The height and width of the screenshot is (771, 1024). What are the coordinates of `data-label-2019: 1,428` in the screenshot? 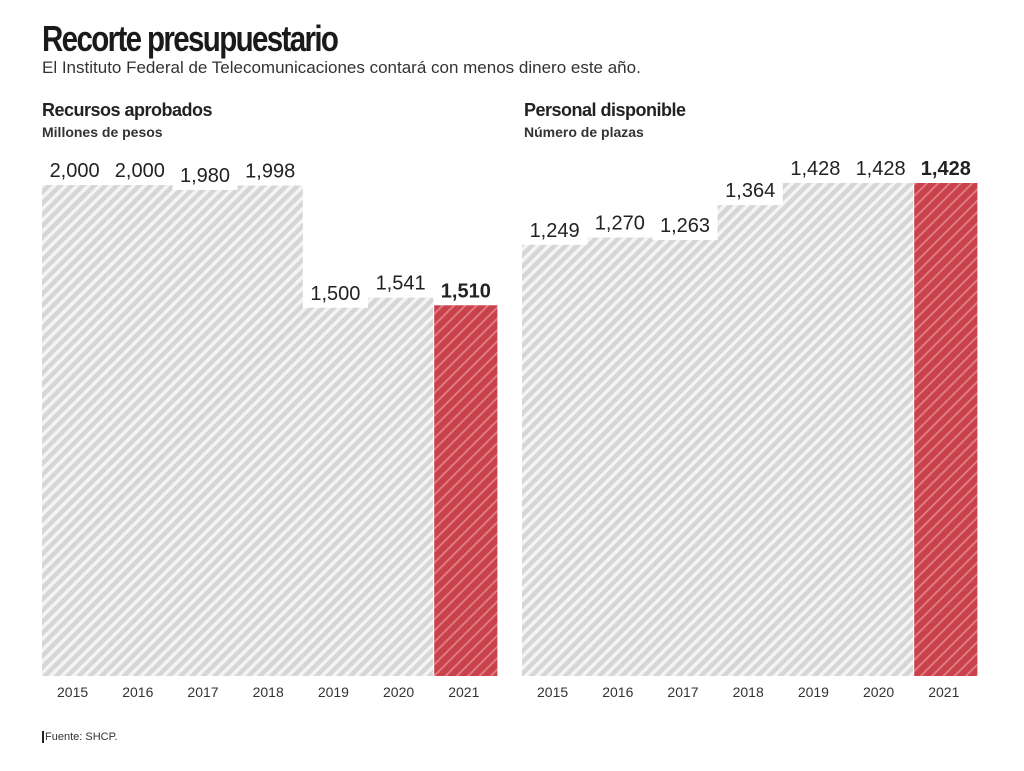 It's located at (815, 169).